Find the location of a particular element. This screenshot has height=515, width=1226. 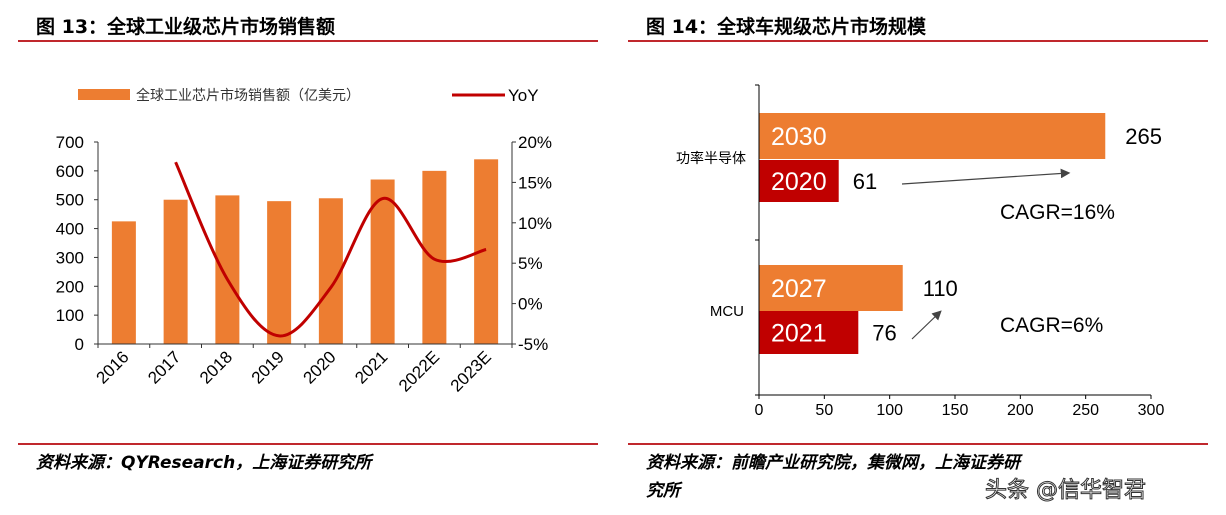

right-tick-label: 20% is located at coordinates (535, 142).